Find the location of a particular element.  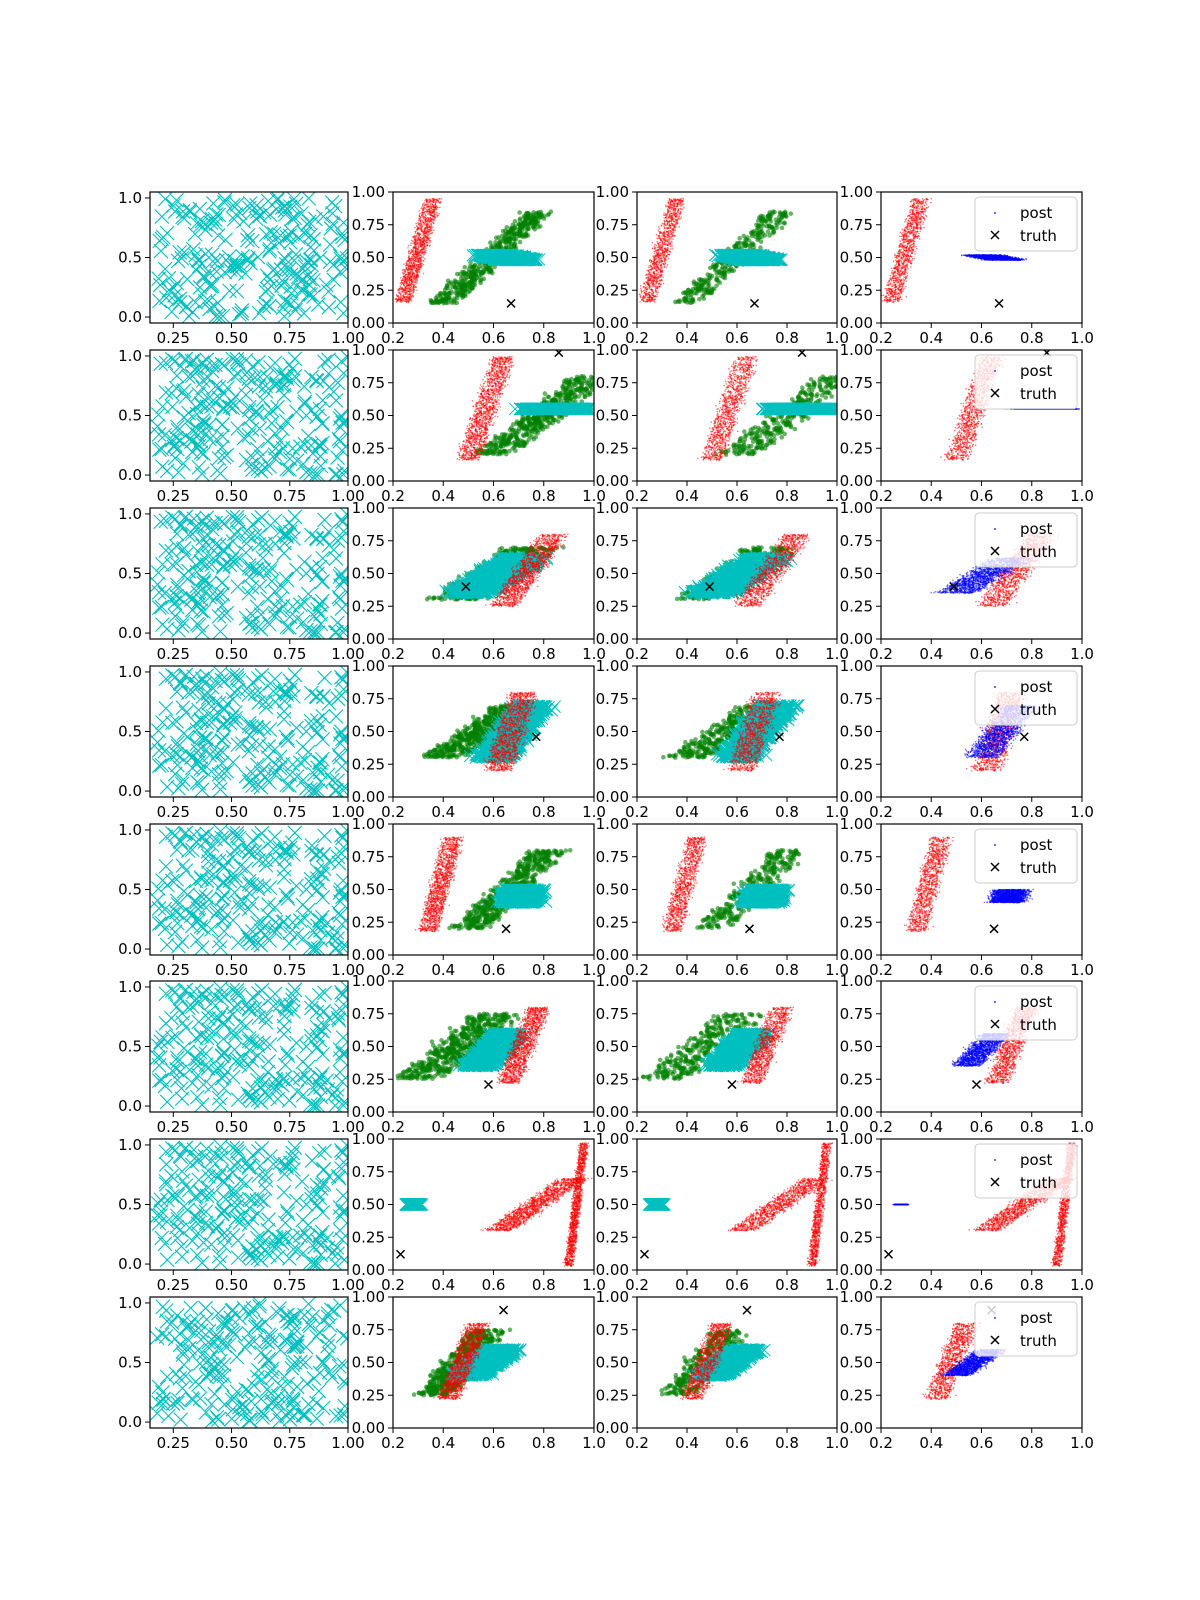

subplot-r5-c3: 0.2 0.4 0.6 0.8 1.0 0.00 0.25 0.50 0.75 1.00 is located at coordinates (722, 897).